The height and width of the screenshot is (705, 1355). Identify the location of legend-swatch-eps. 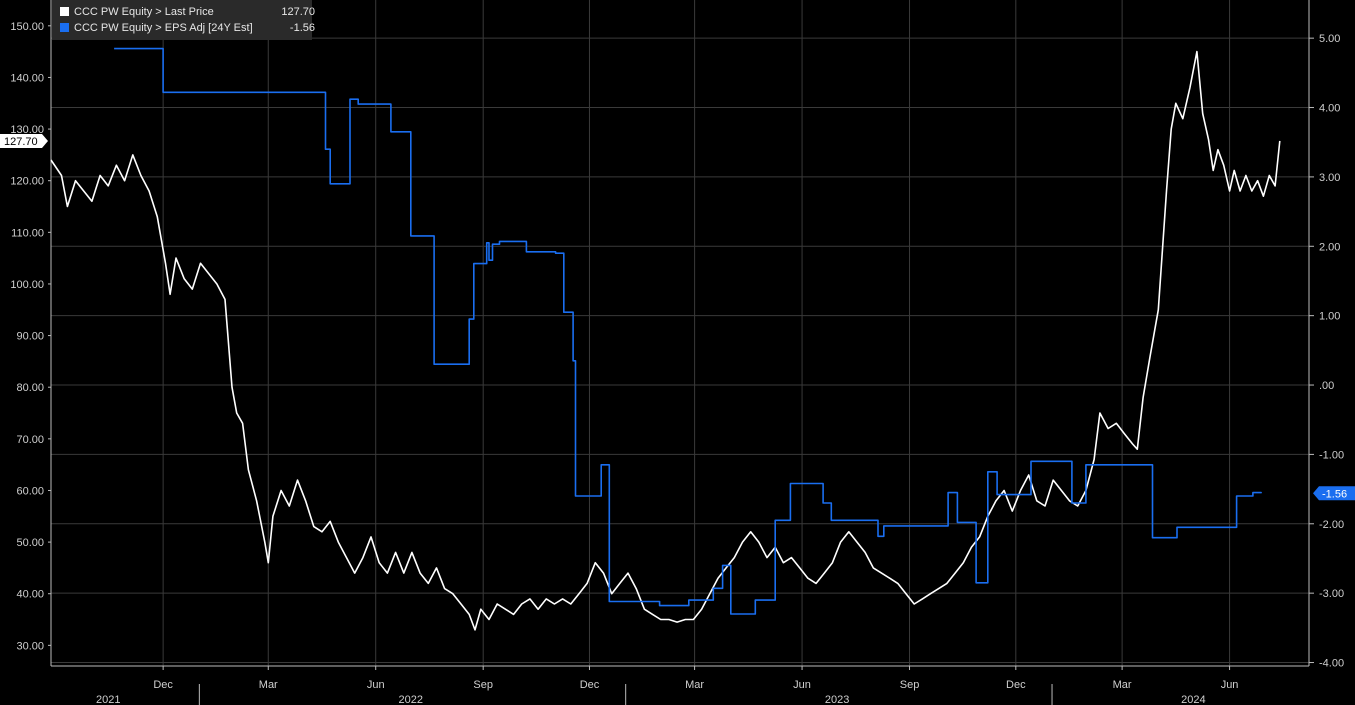
(64, 27).